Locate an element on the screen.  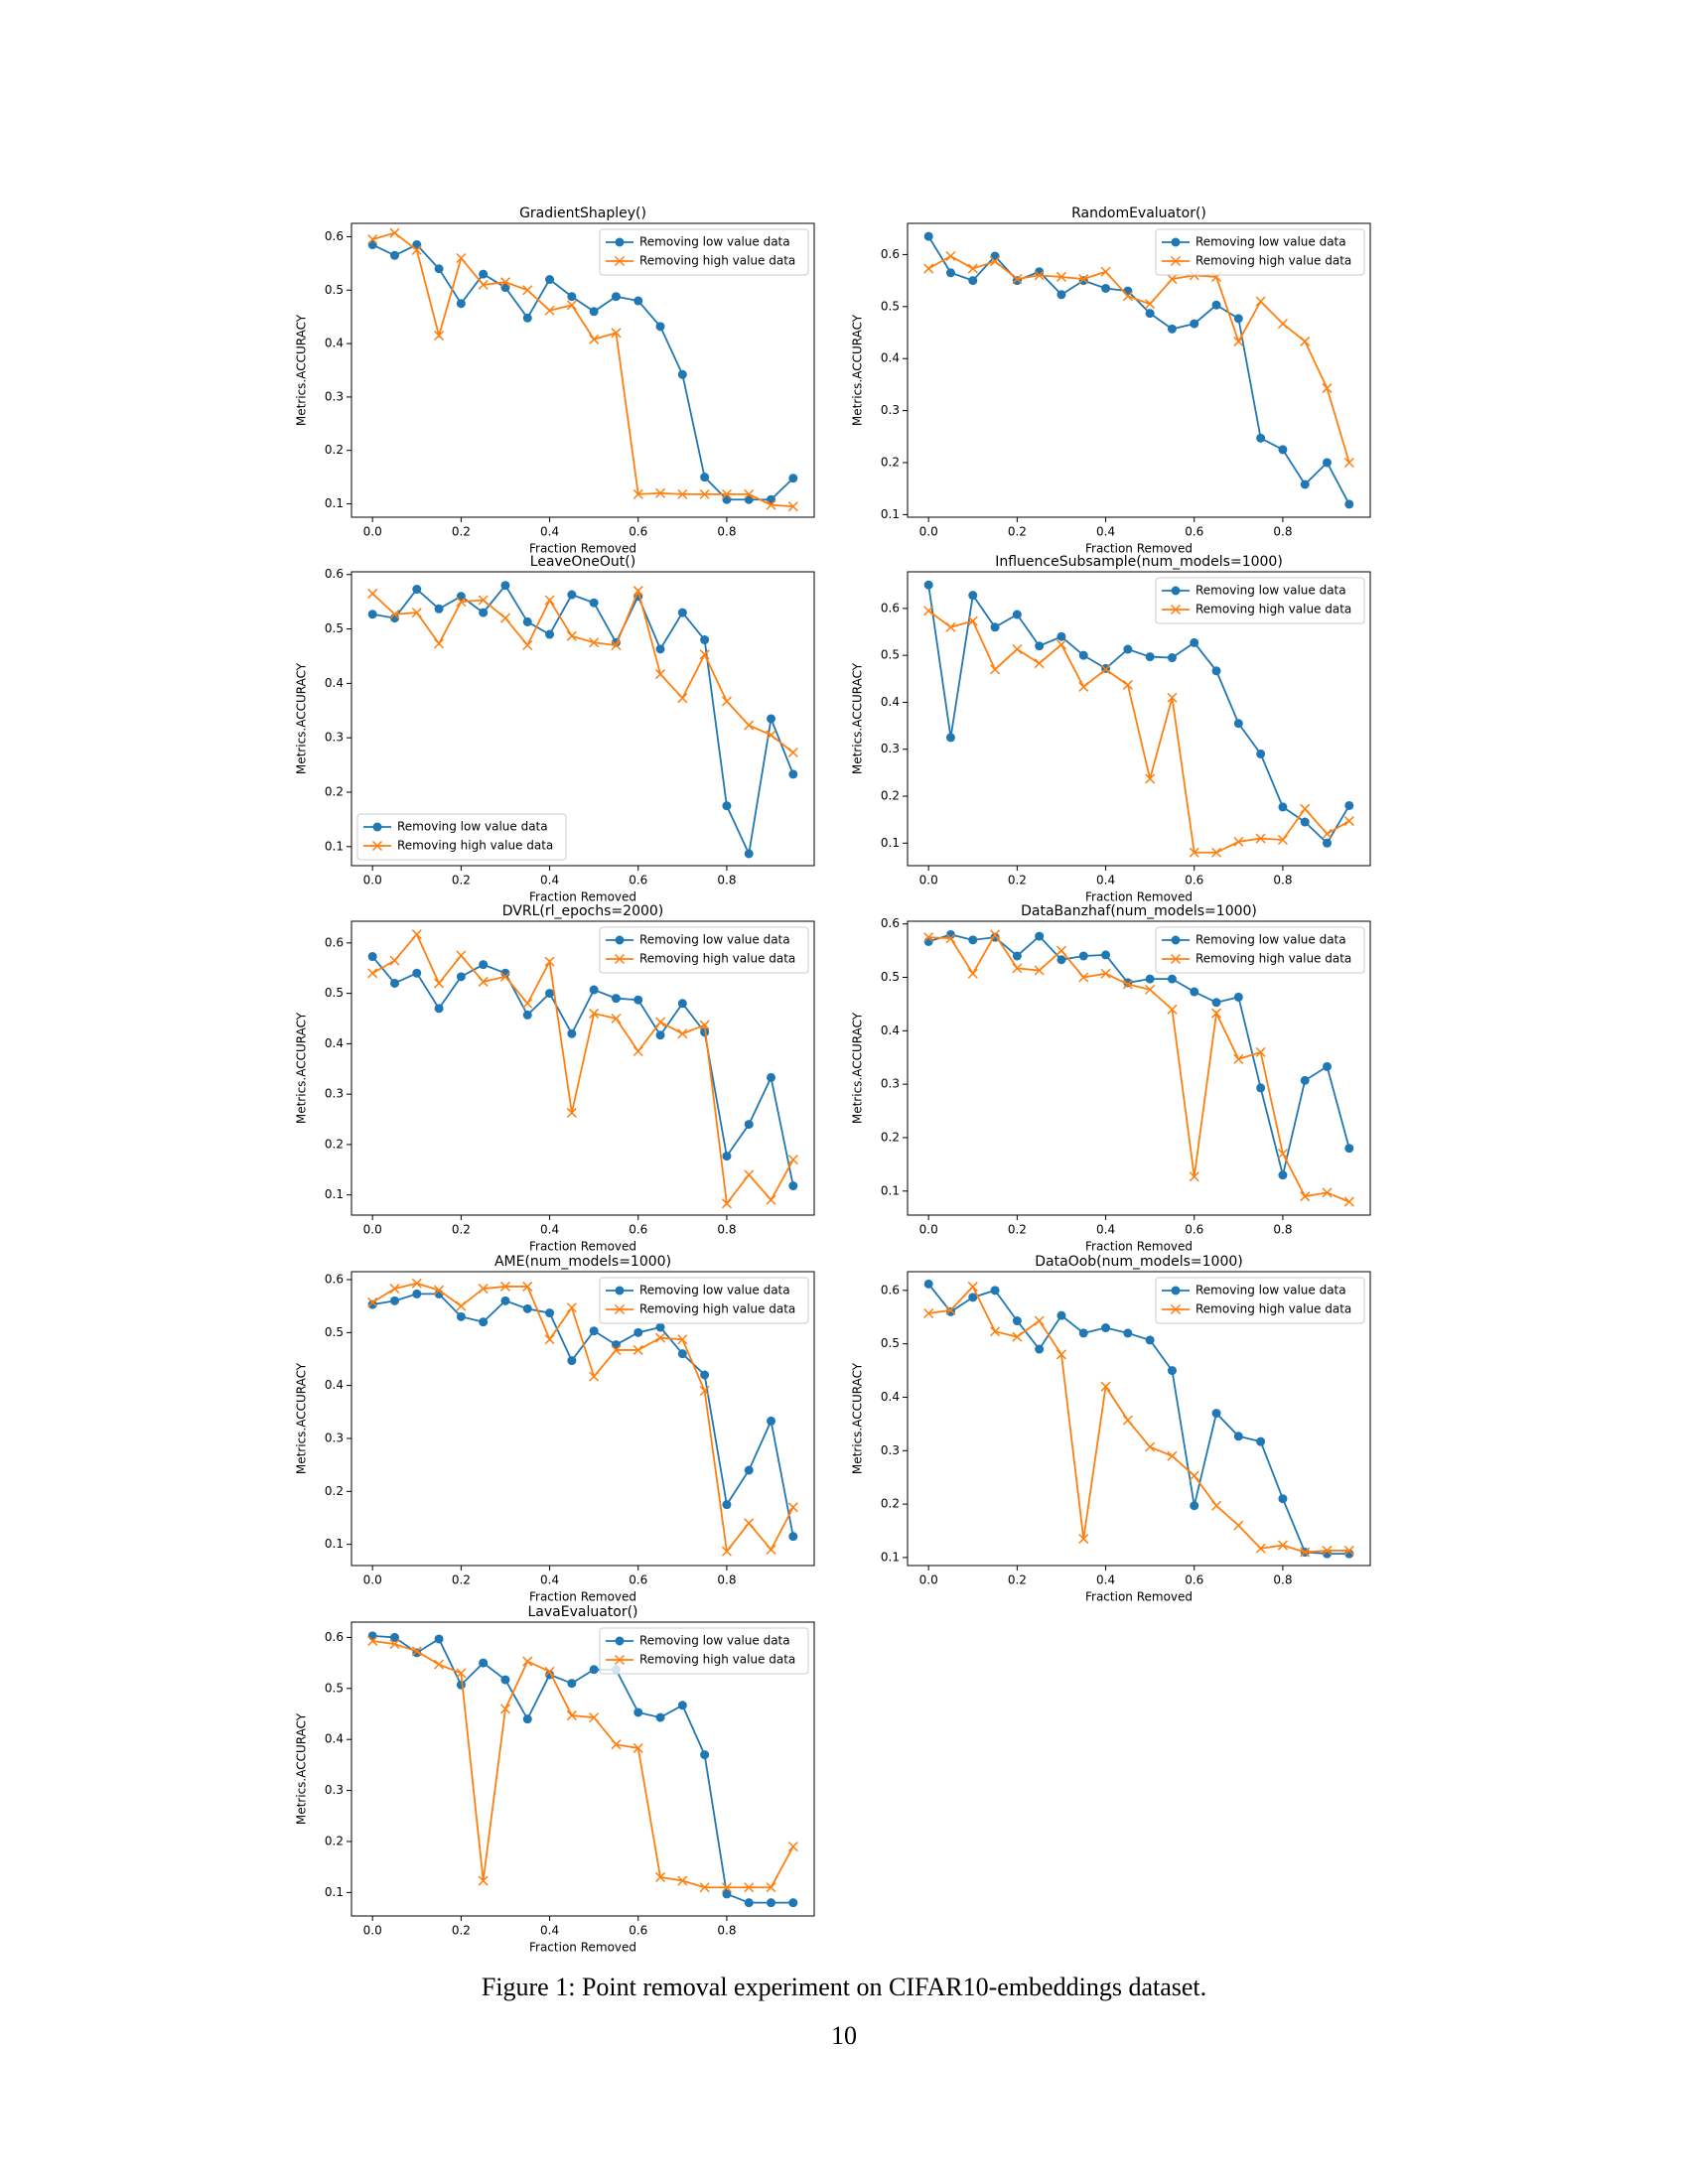
y-tick-label: 0.3 is located at coordinates (890, 1450).